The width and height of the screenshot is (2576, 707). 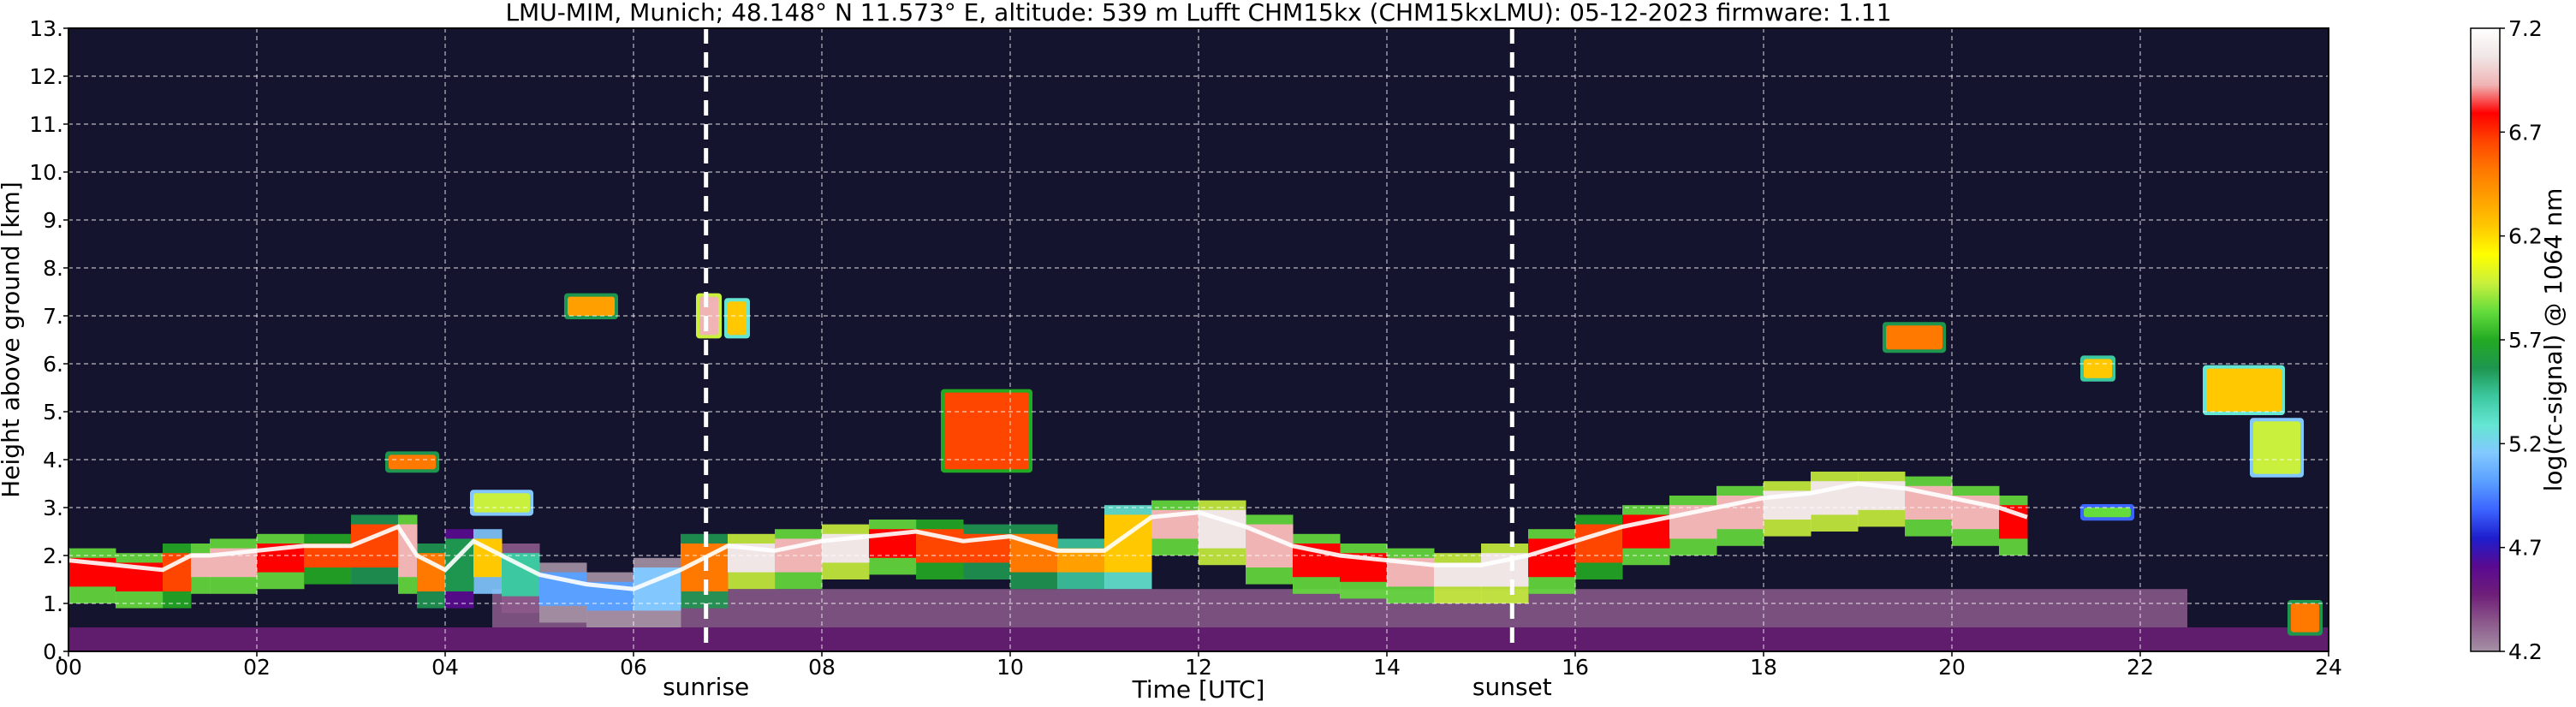 What do you see at coordinates (2553, 340) in the screenshot?
I see `colorbar-label: log(rc-signal) @ 1064 nm` at bounding box center [2553, 340].